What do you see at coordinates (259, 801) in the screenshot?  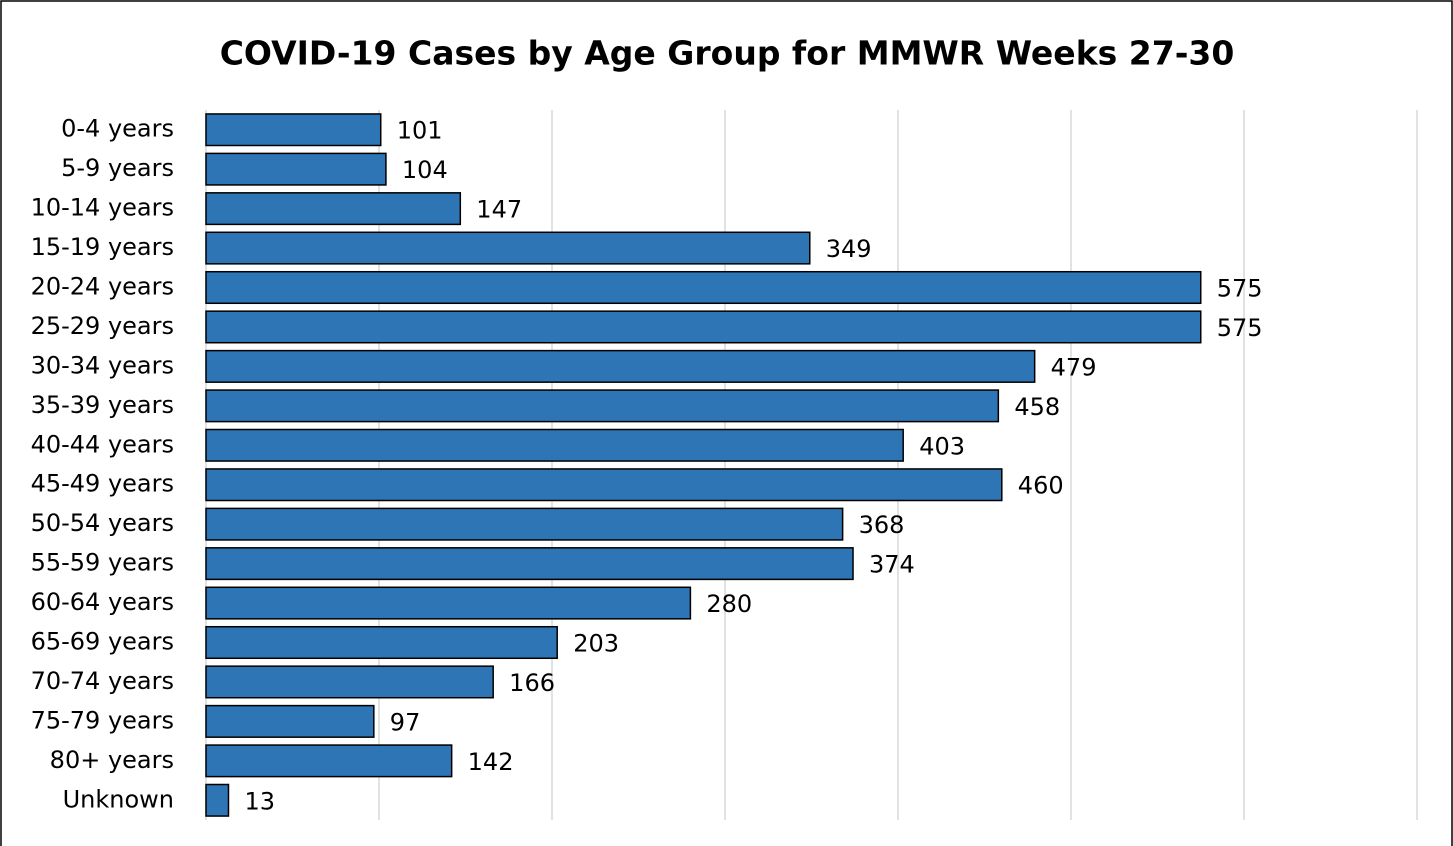 I see `data-label: 13` at bounding box center [259, 801].